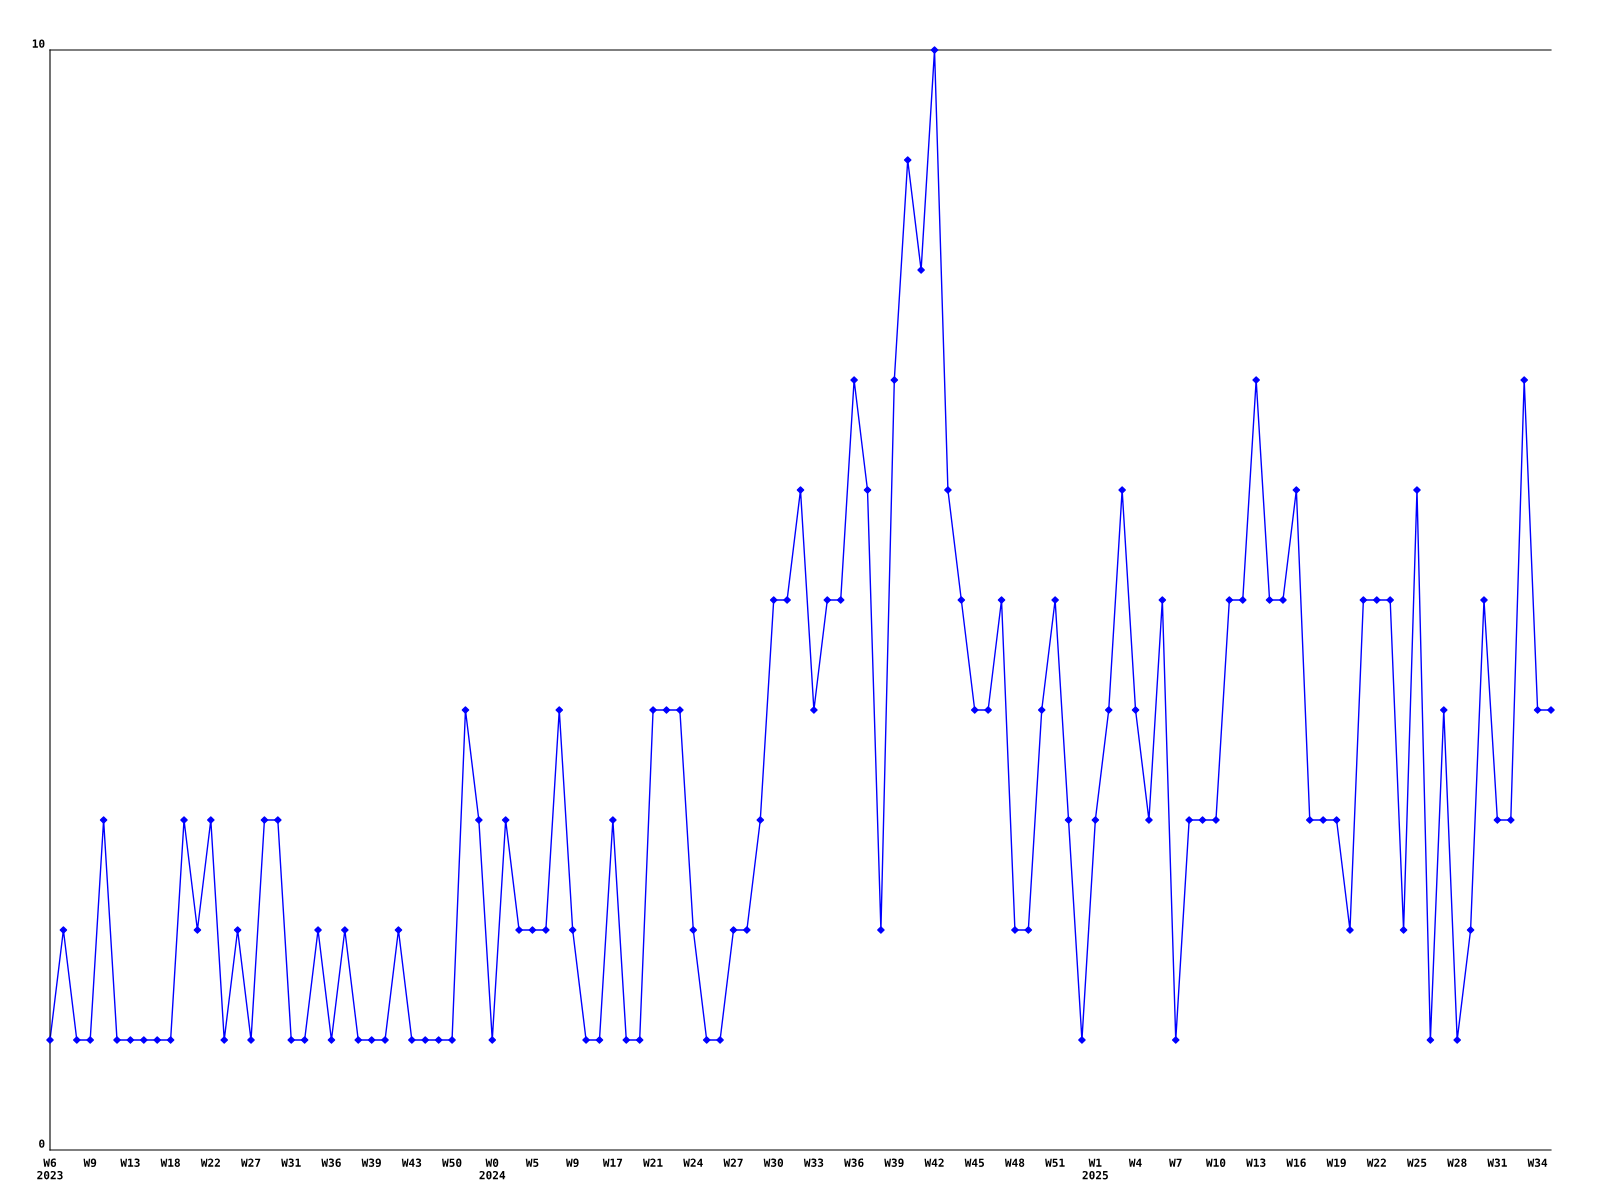 This screenshot has width=1600, height=1200. I want to click on x-tick-label: W17, so click(612, 1162).